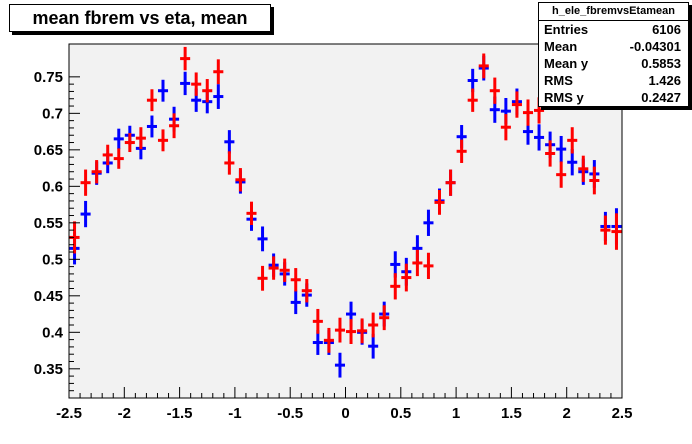 The width and height of the screenshot is (692, 444). I want to click on x-tick-label: -2, so click(124, 413).